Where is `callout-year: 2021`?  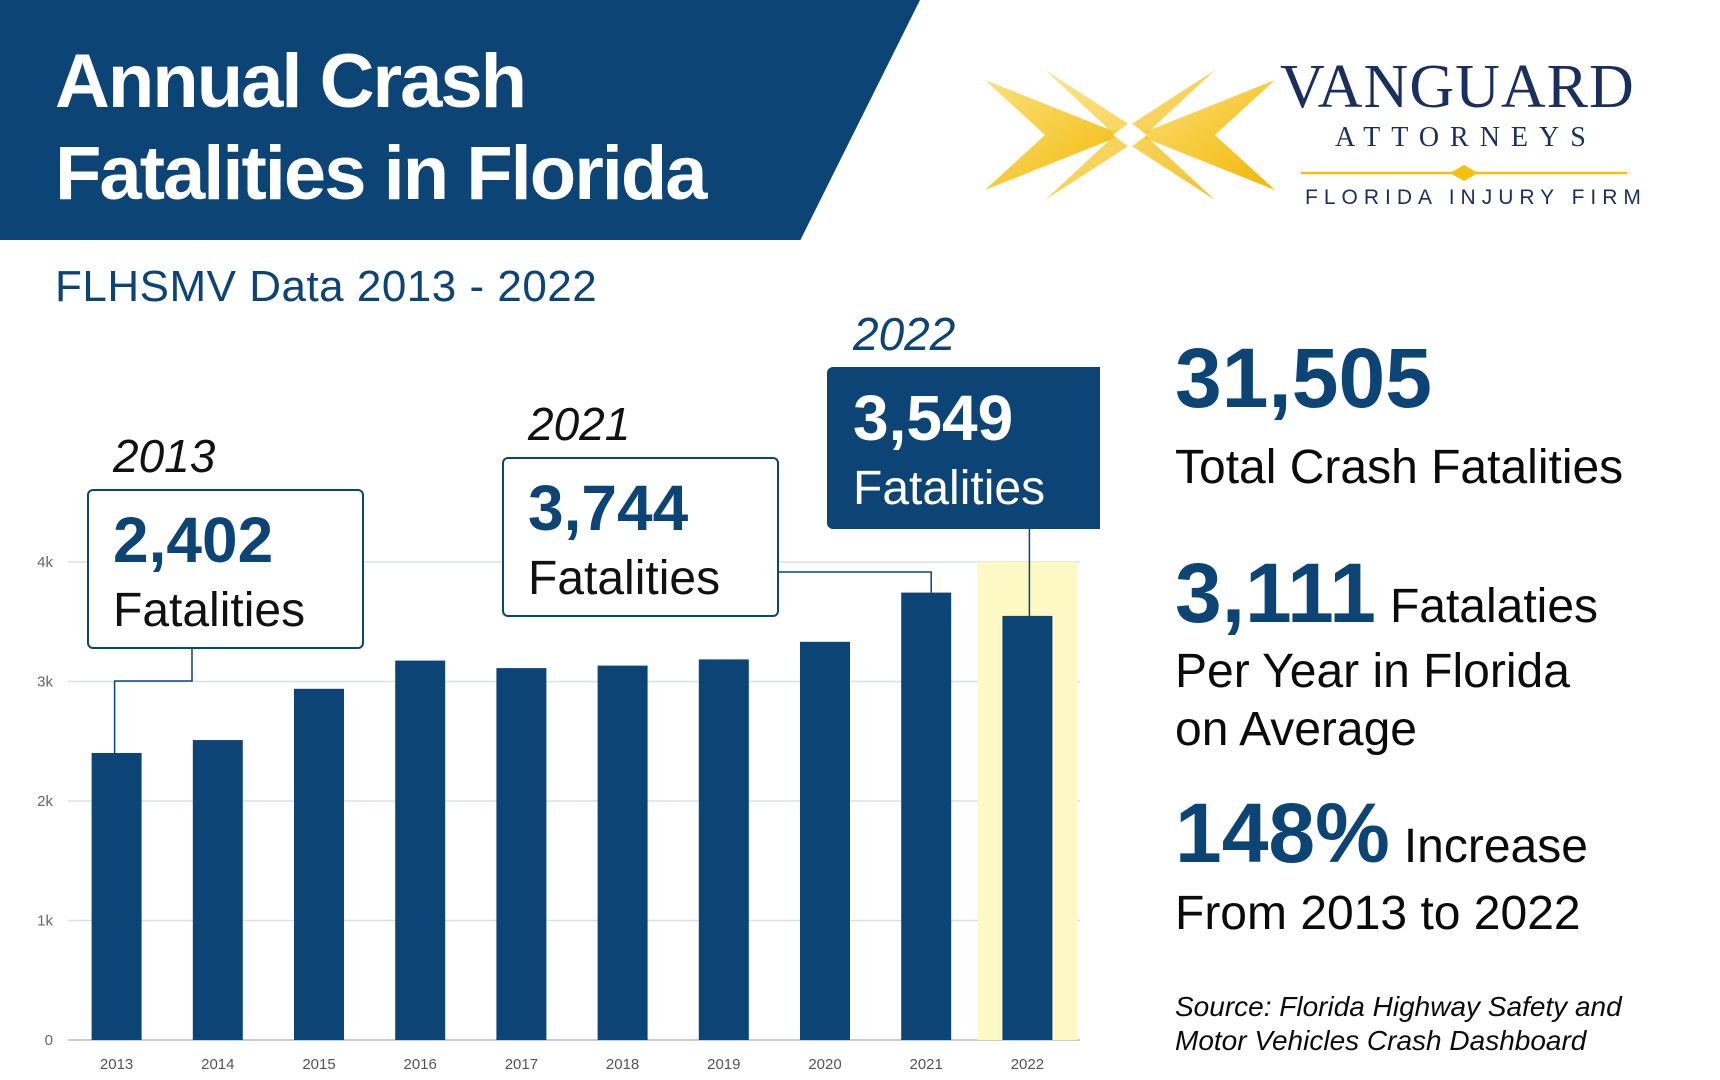 callout-year: 2021 is located at coordinates (578, 424).